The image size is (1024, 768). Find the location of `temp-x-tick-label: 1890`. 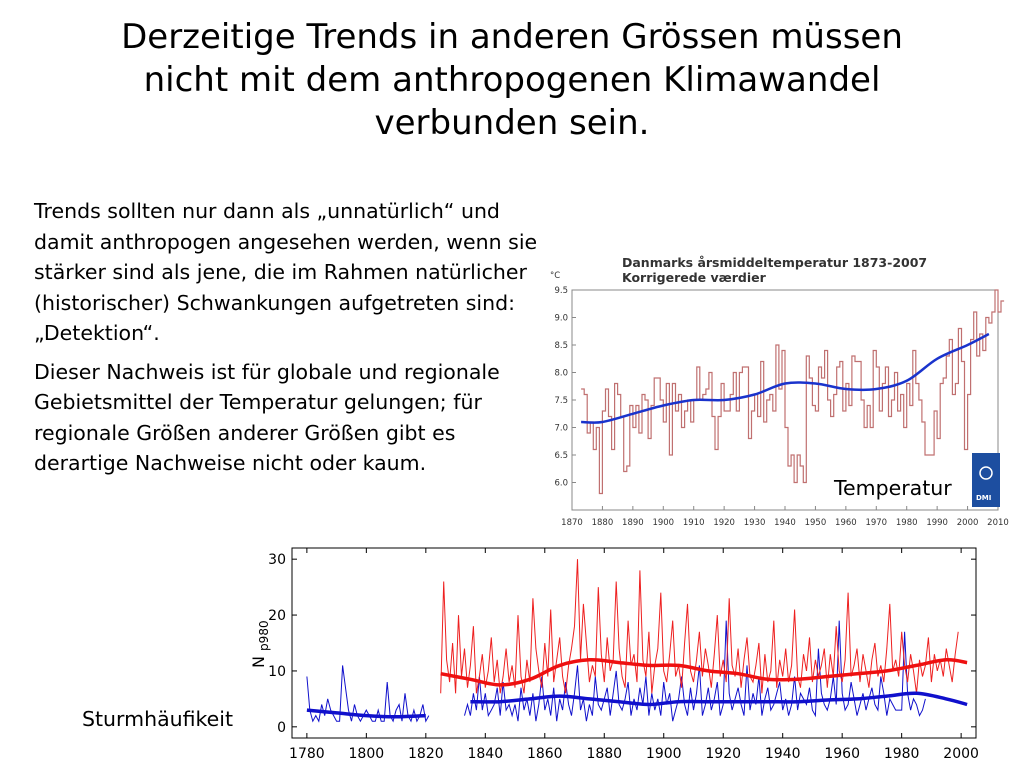

temp-x-tick-label: 1890 is located at coordinates (633, 523).